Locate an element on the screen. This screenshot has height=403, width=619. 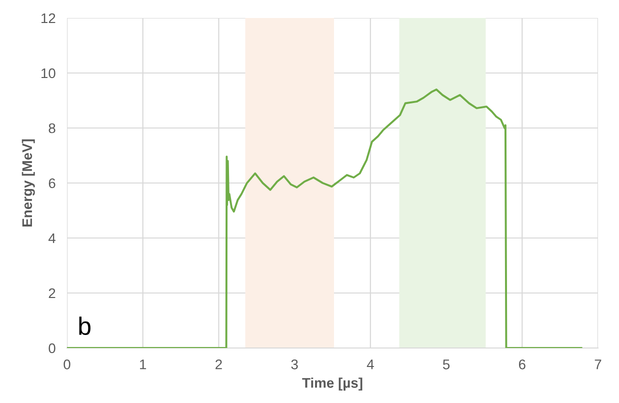
y-axis-title: Energy [MeV] is located at coordinates (28, 182).